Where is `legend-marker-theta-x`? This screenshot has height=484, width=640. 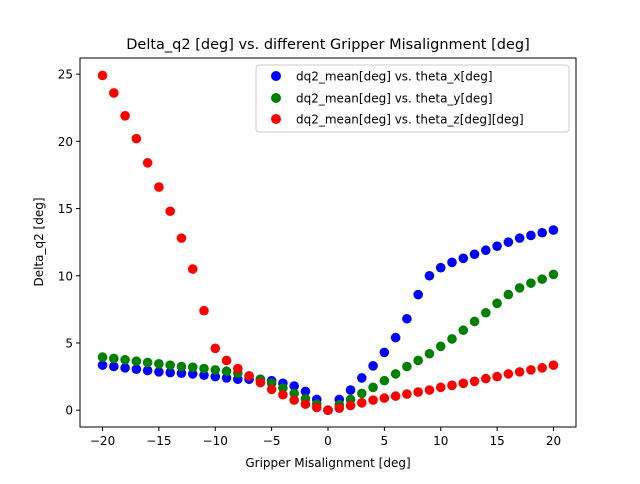
legend-marker-theta-x is located at coordinates (276, 76).